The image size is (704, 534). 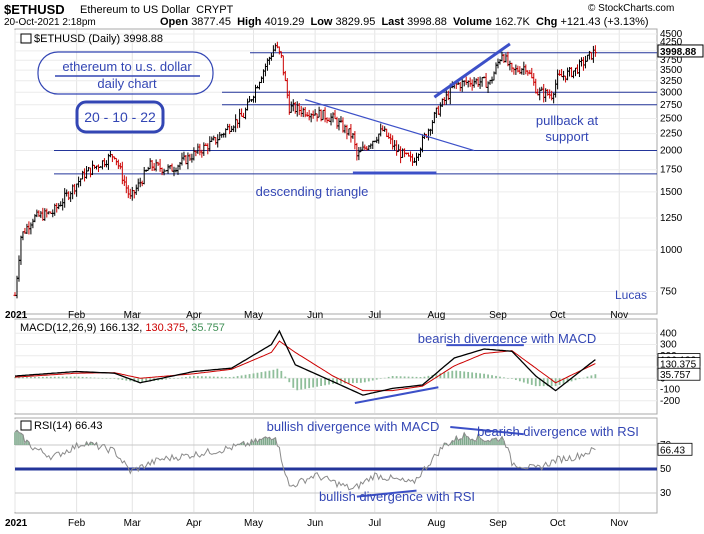 I want to click on x-tick-label: Sep, so click(x=498, y=315).